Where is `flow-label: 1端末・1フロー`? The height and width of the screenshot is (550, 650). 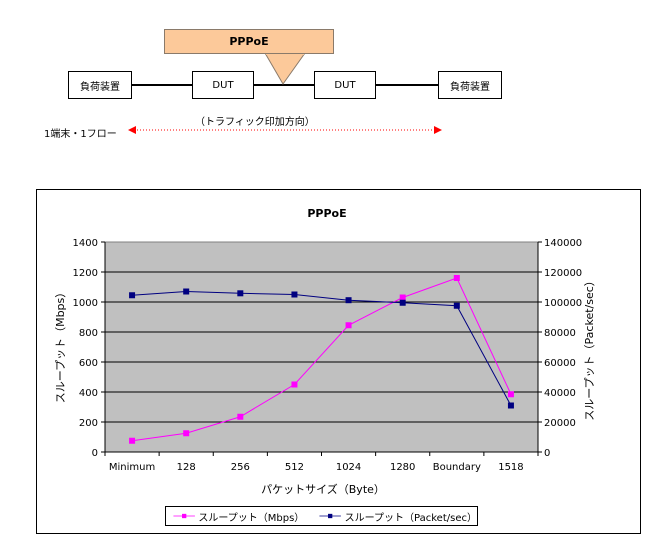 flow-label: 1端末・1フロー is located at coordinates (80, 134).